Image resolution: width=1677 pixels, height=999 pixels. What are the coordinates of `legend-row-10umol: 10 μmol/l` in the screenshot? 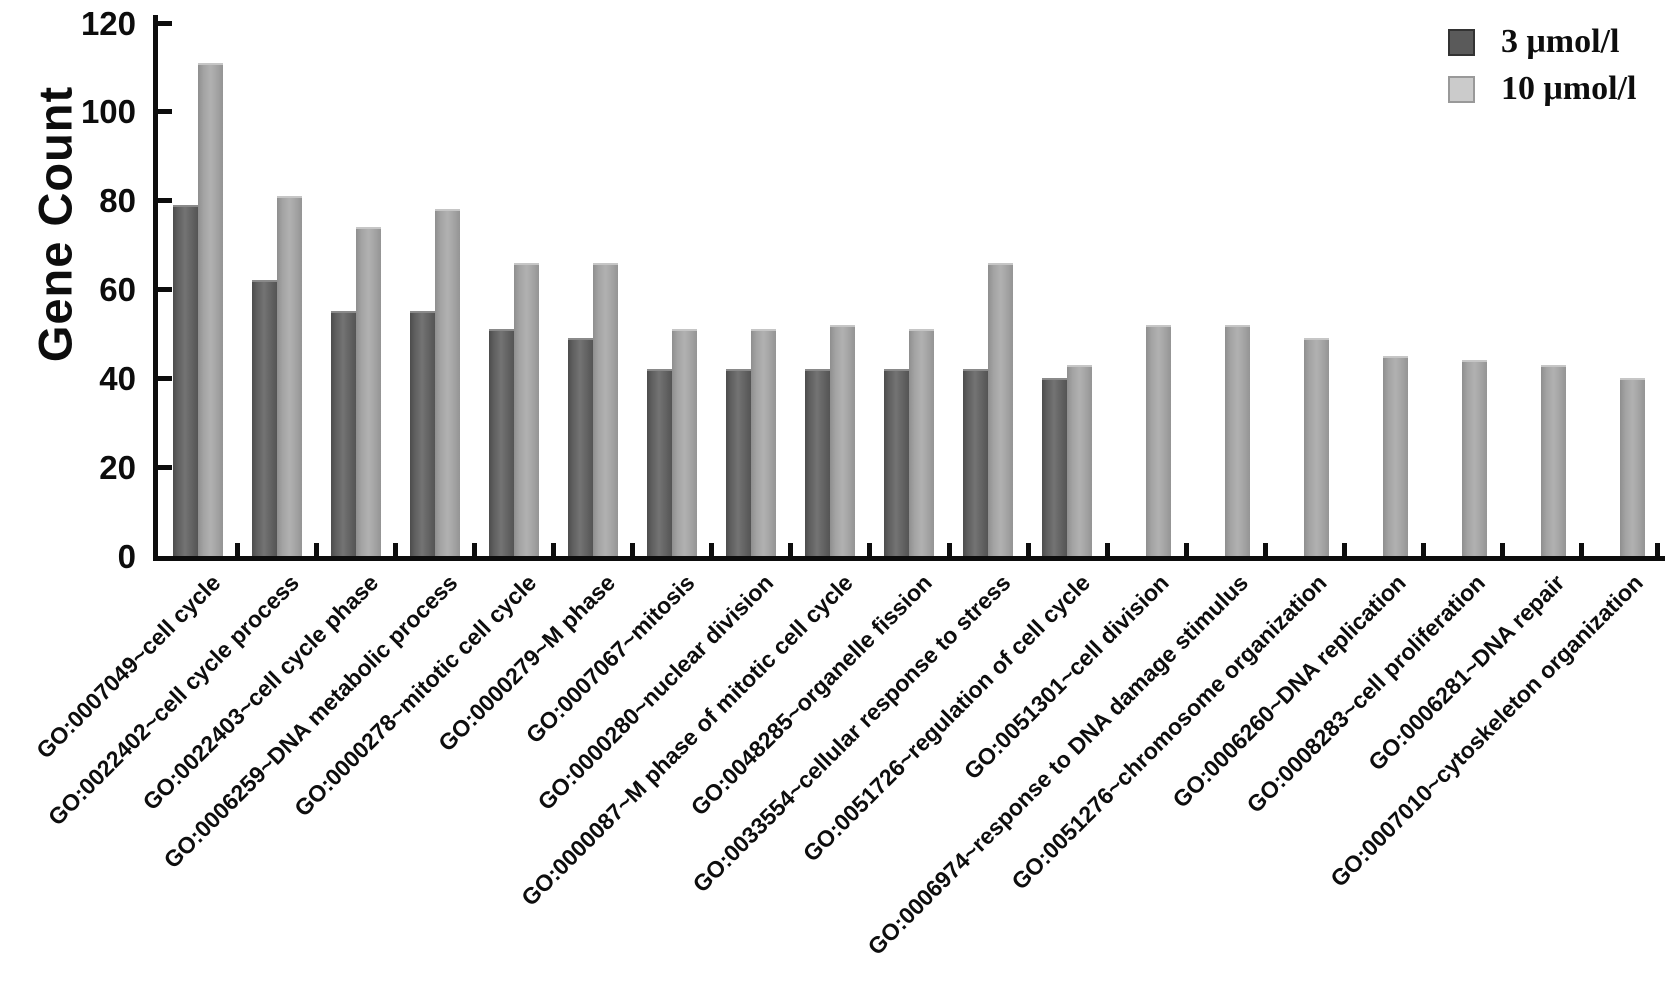 It's located at (1542, 89).